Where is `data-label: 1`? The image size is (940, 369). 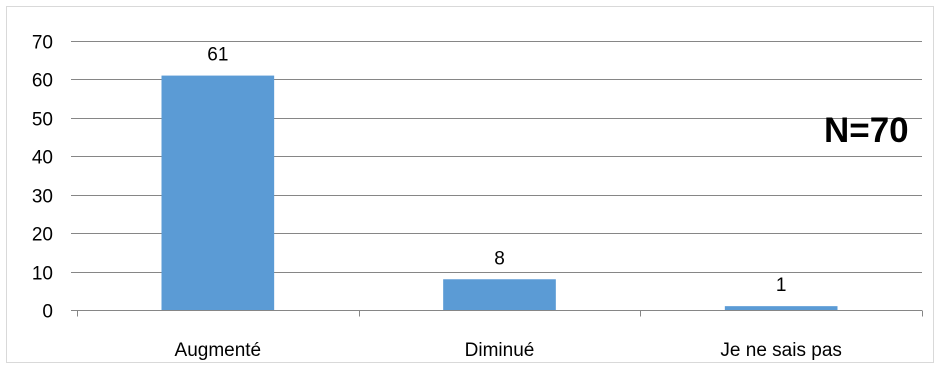 data-label: 1 is located at coordinates (781, 285).